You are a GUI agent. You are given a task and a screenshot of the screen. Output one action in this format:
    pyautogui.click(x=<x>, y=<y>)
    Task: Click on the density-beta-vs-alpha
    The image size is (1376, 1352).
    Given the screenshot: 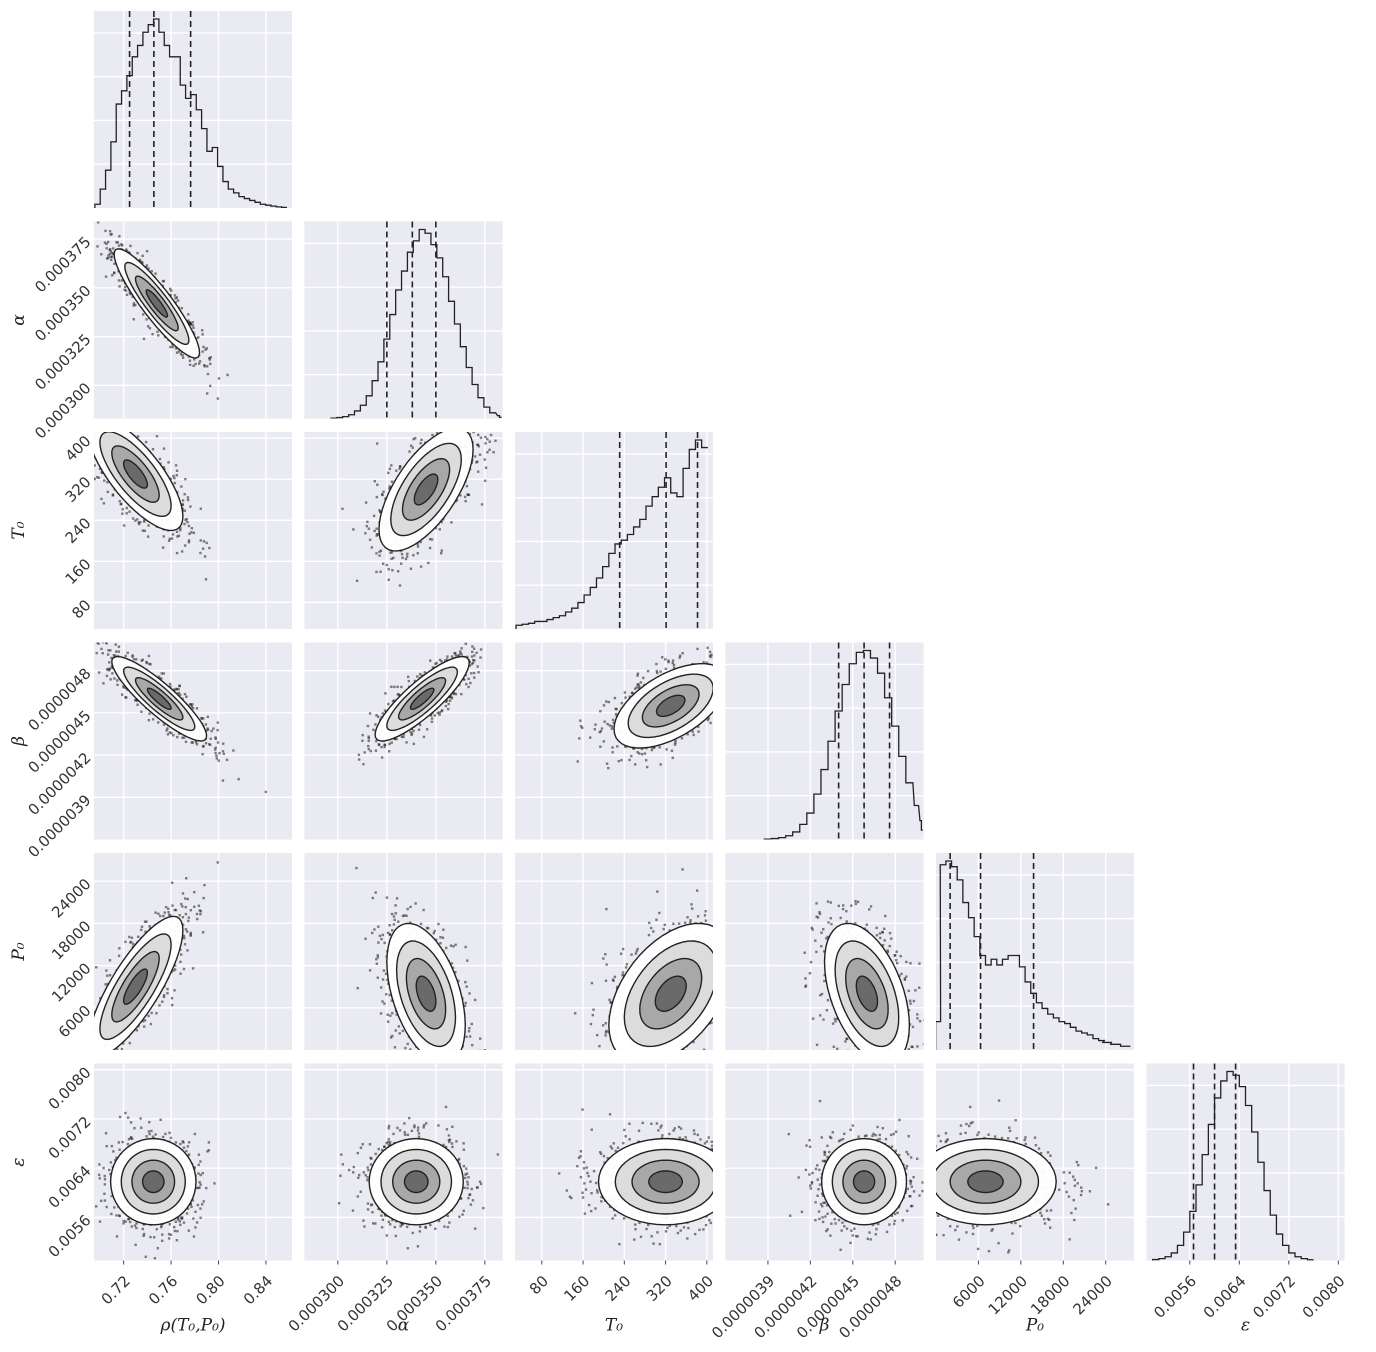 What is the action you would take?
    pyautogui.click(x=420, y=700)
    